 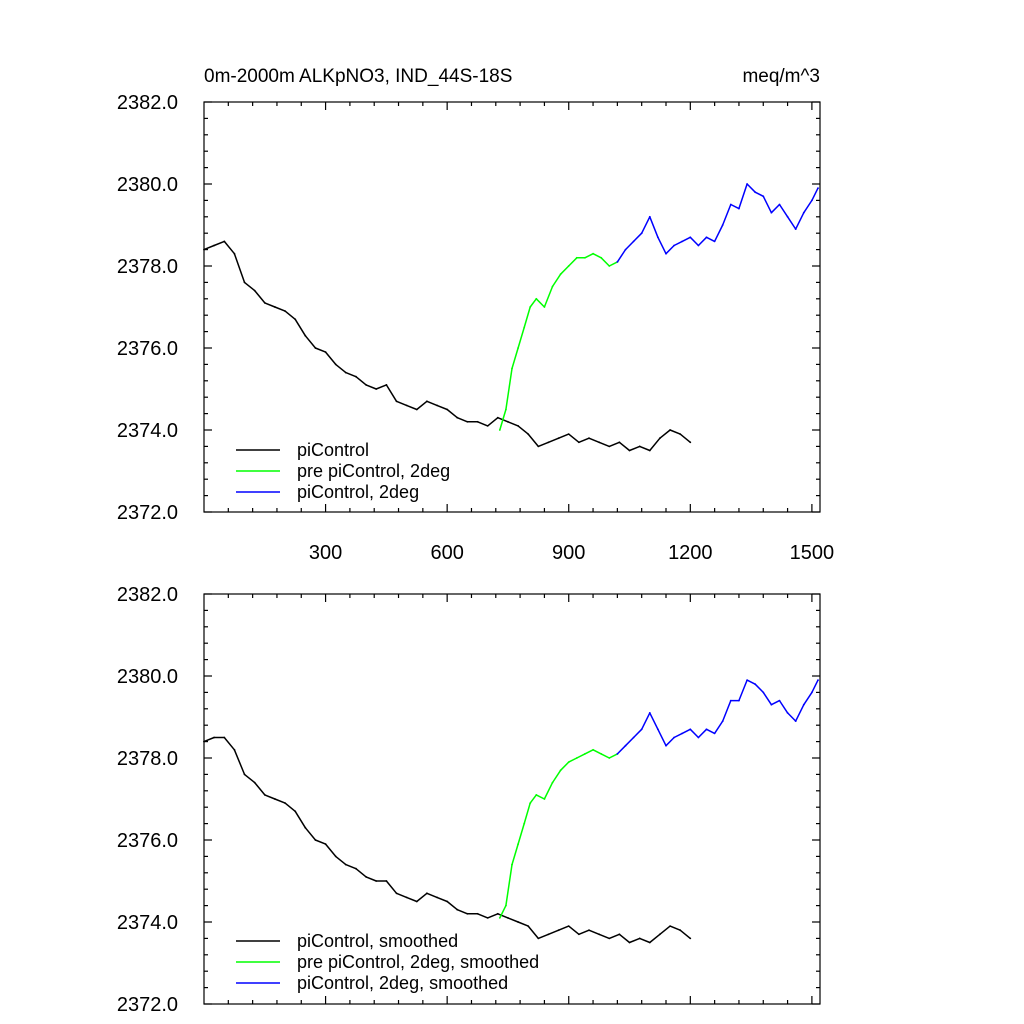 I want to click on chart-title: 0m-2000m ALKpNO3, IND_44S-18S, so click(x=358, y=76).